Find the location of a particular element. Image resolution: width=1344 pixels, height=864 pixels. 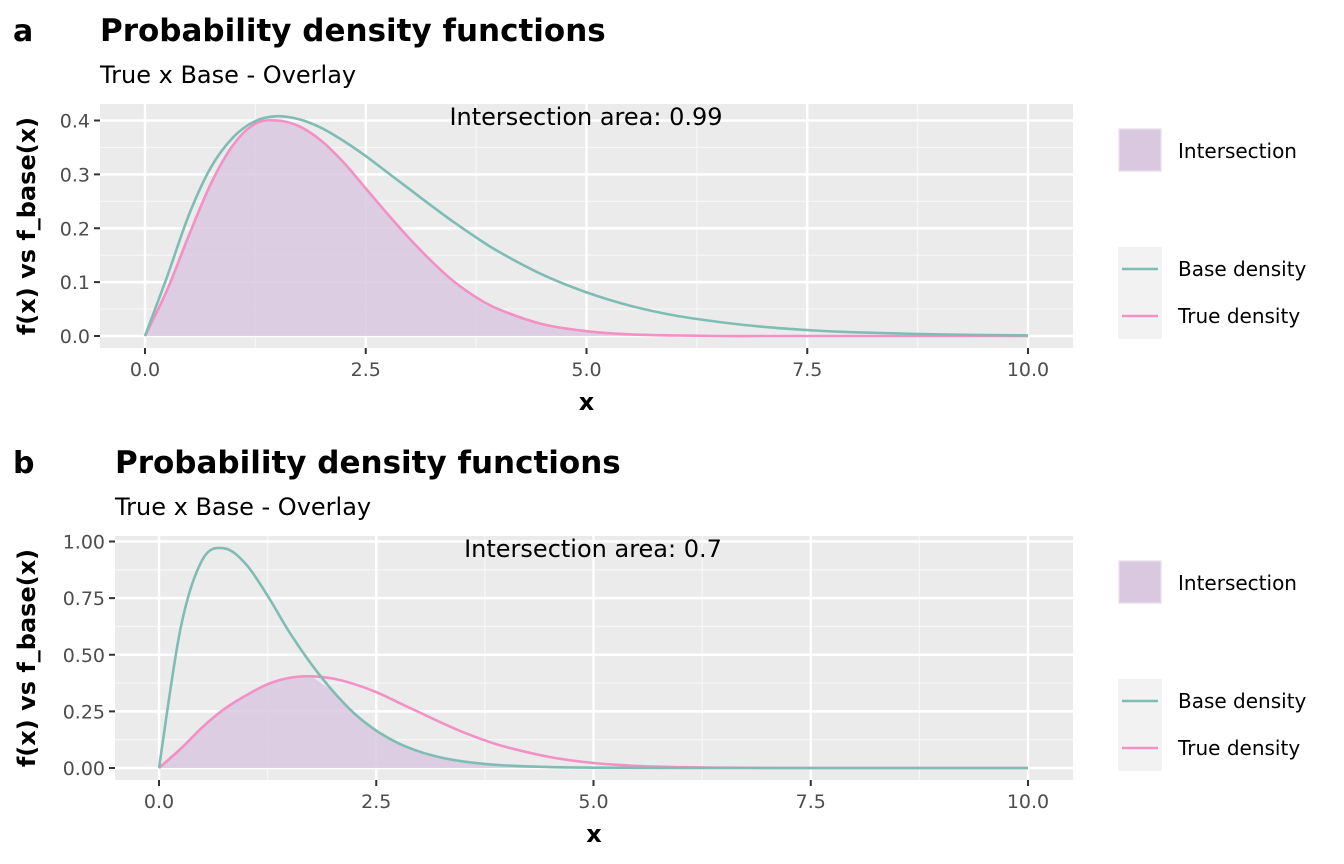

y-tick-label: 0.1 is located at coordinates (75, 283).